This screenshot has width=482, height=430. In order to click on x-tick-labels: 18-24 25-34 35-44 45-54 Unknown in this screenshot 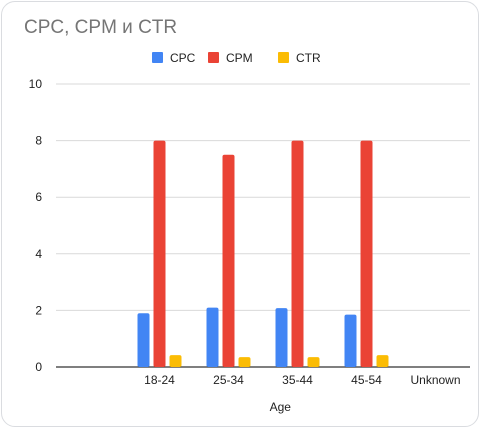, I will do `click(302, 380)`.